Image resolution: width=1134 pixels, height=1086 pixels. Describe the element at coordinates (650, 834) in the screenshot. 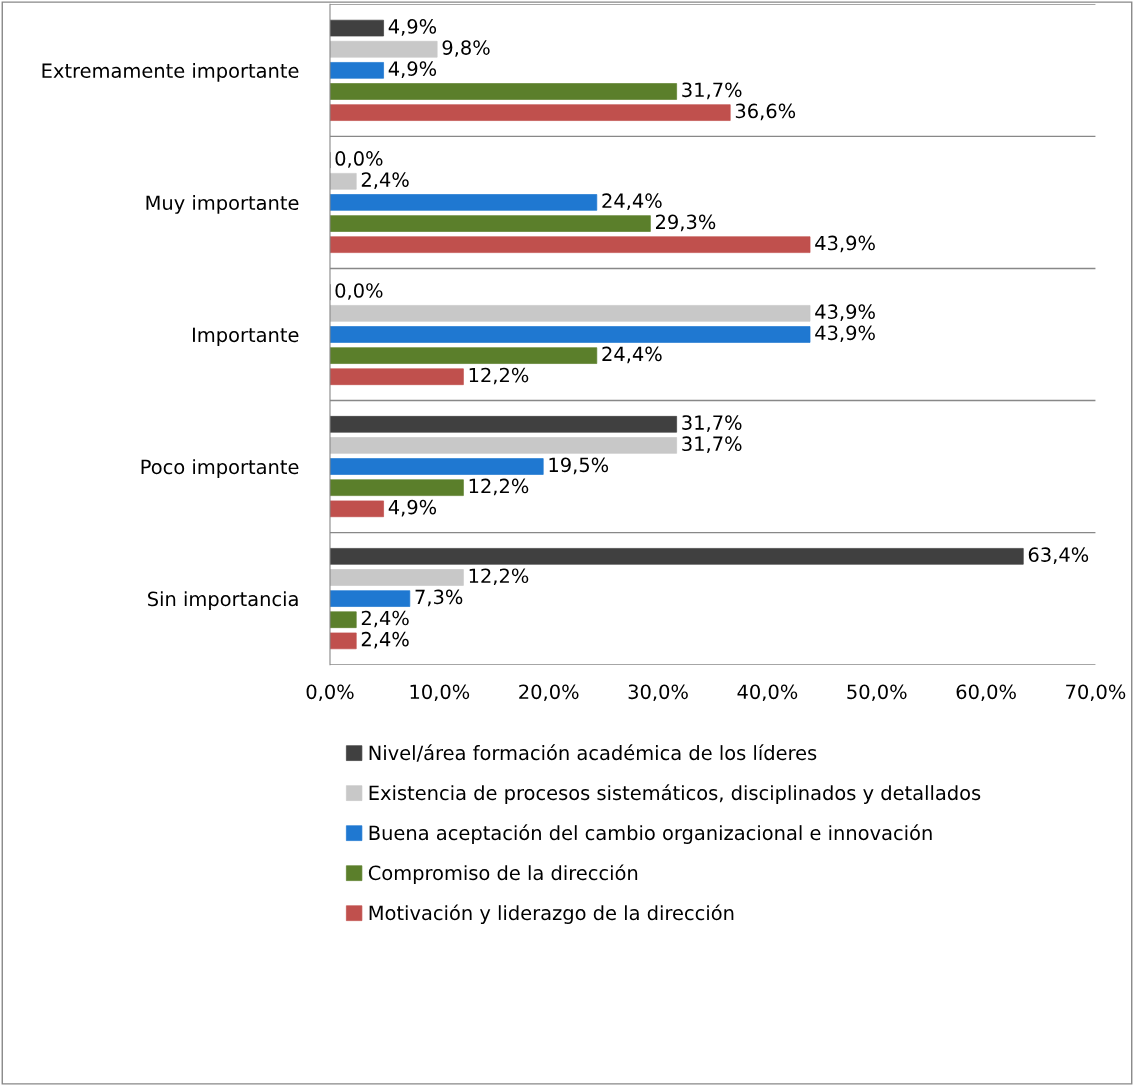

I see `legend-label: Buena aceptación del cambio organizacional e innovación` at that location.